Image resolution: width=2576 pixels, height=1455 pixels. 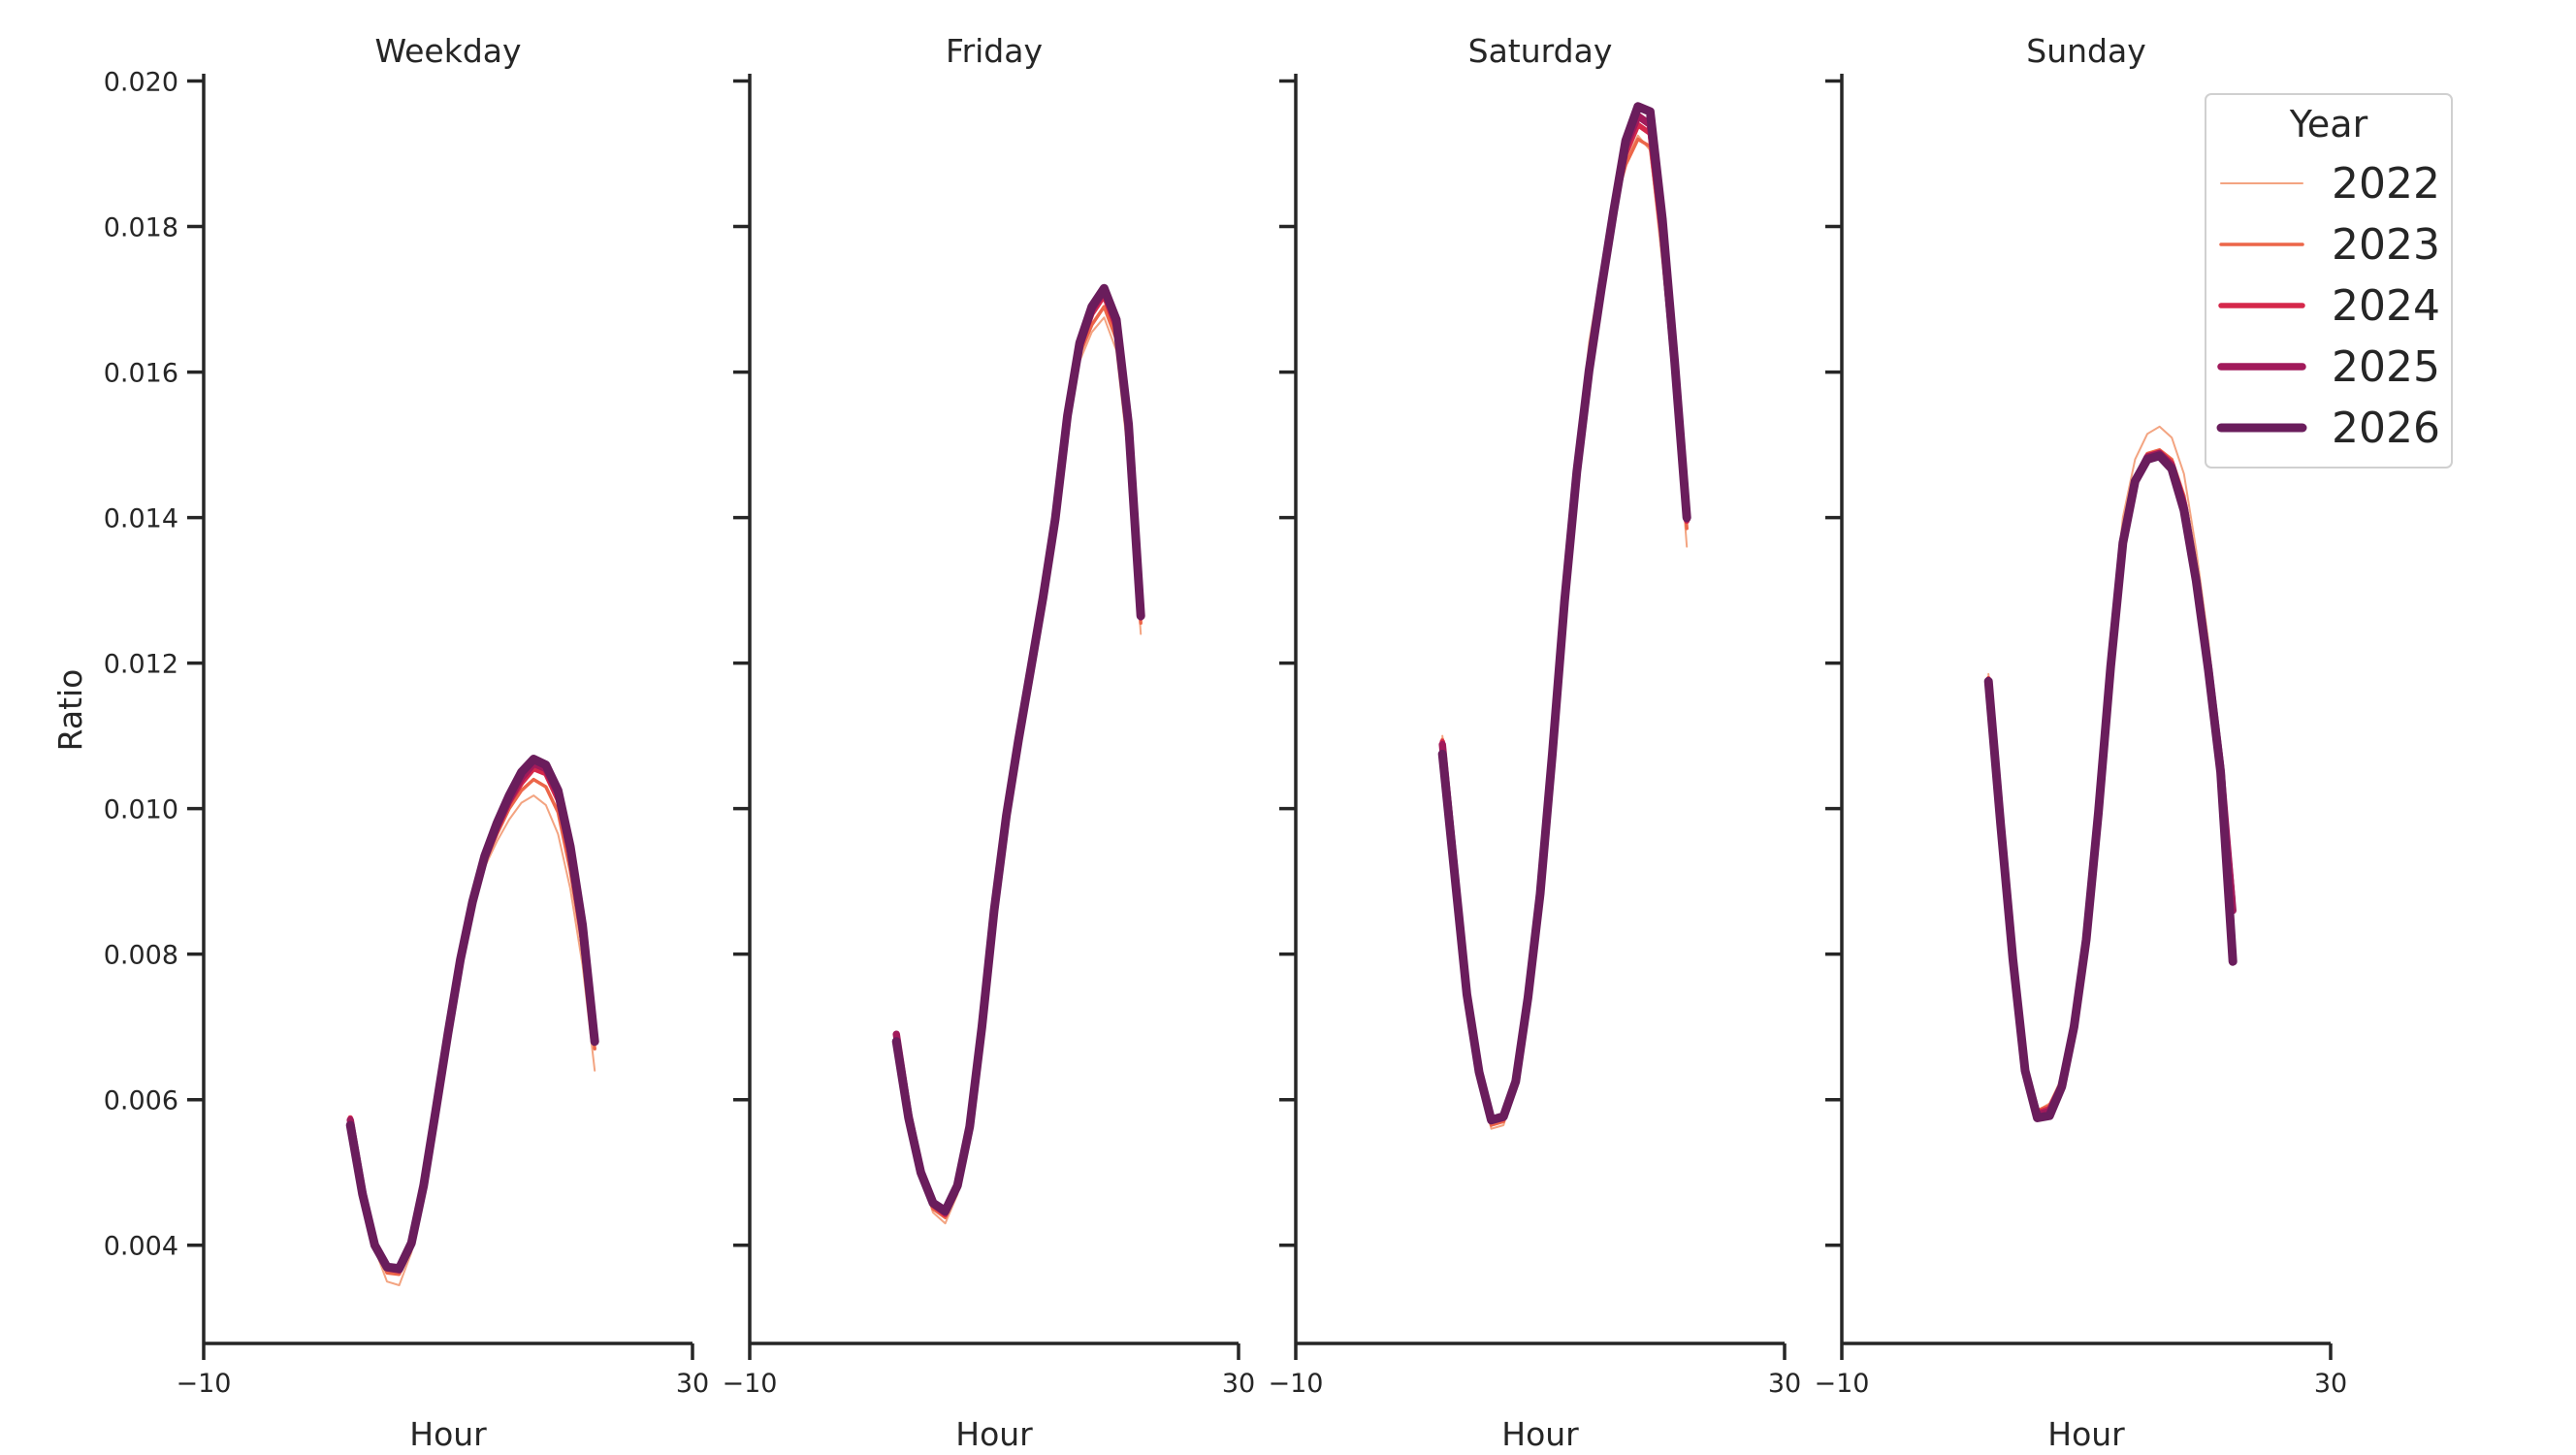 I want to click on legend: Year 2022 2023 2024 2025 2026, so click(x=2329, y=281).